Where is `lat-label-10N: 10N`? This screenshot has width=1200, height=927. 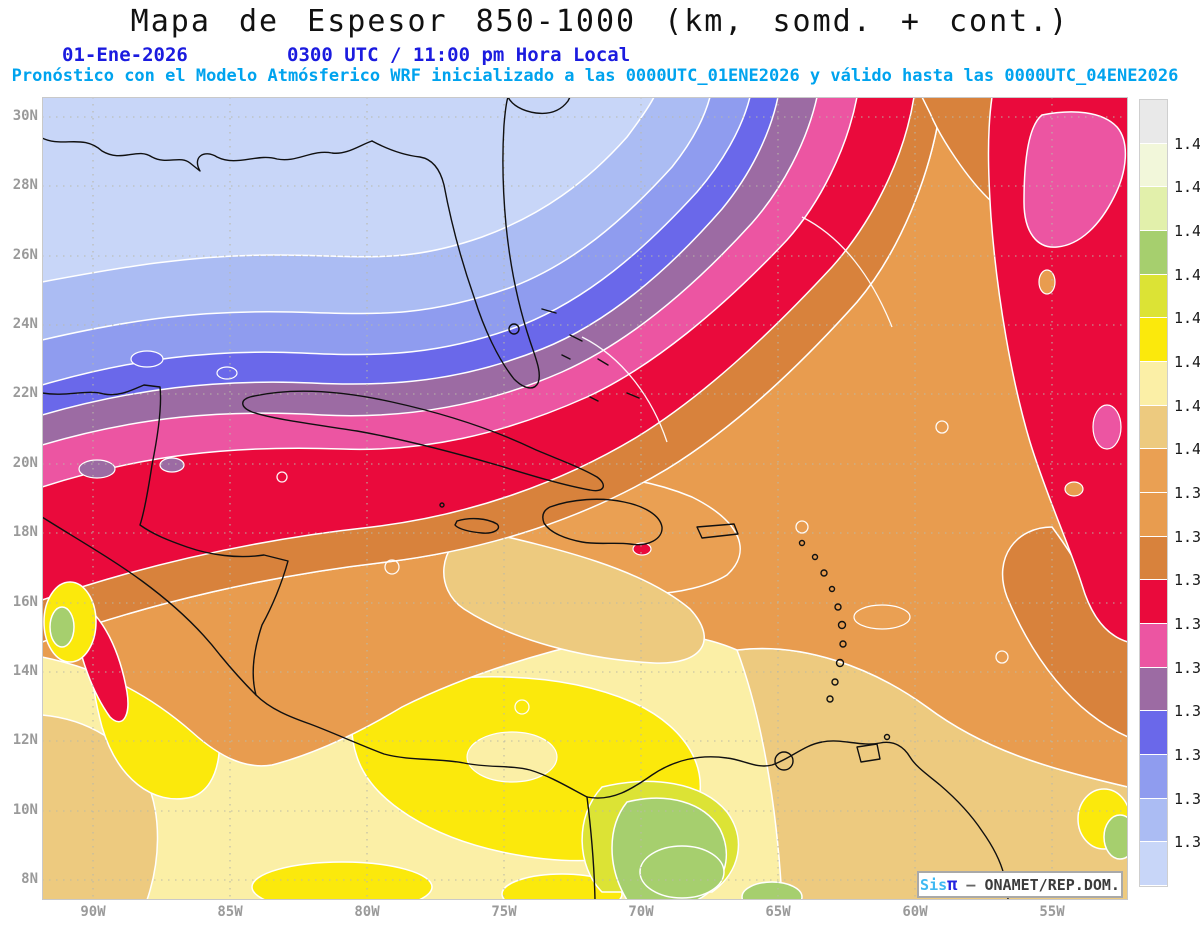 lat-label-10N: 10N is located at coordinates (25, 809).